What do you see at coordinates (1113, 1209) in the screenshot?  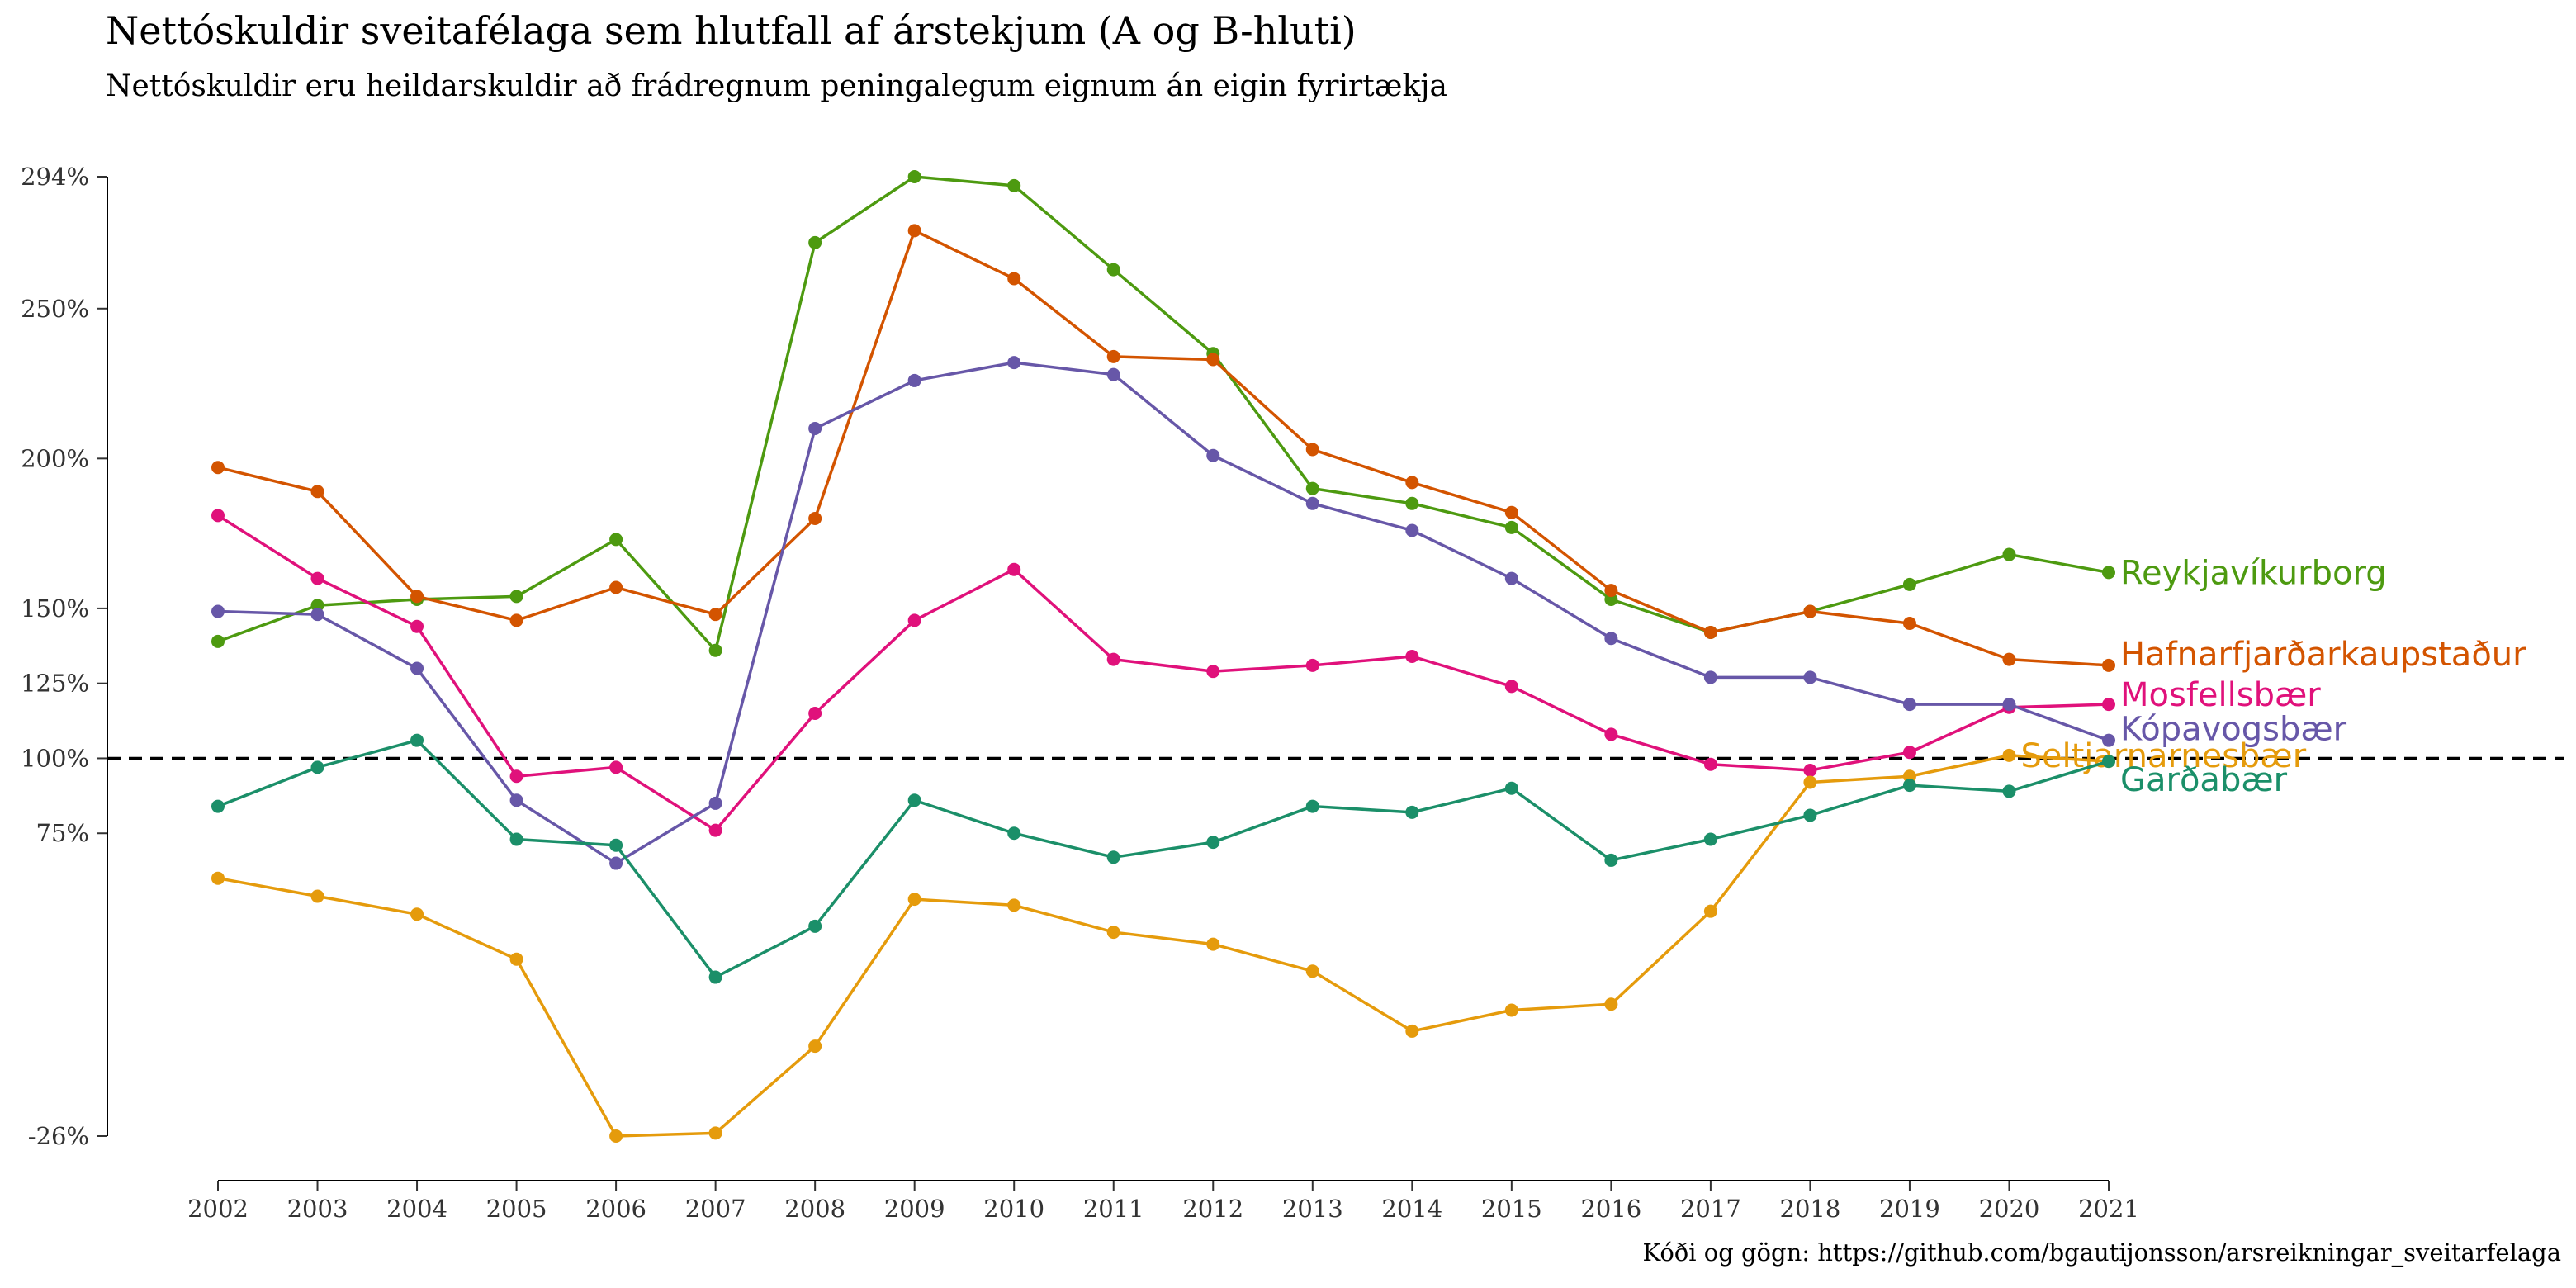 I see `x-tick-label: 2011` at bounding box center [1113, 1209].